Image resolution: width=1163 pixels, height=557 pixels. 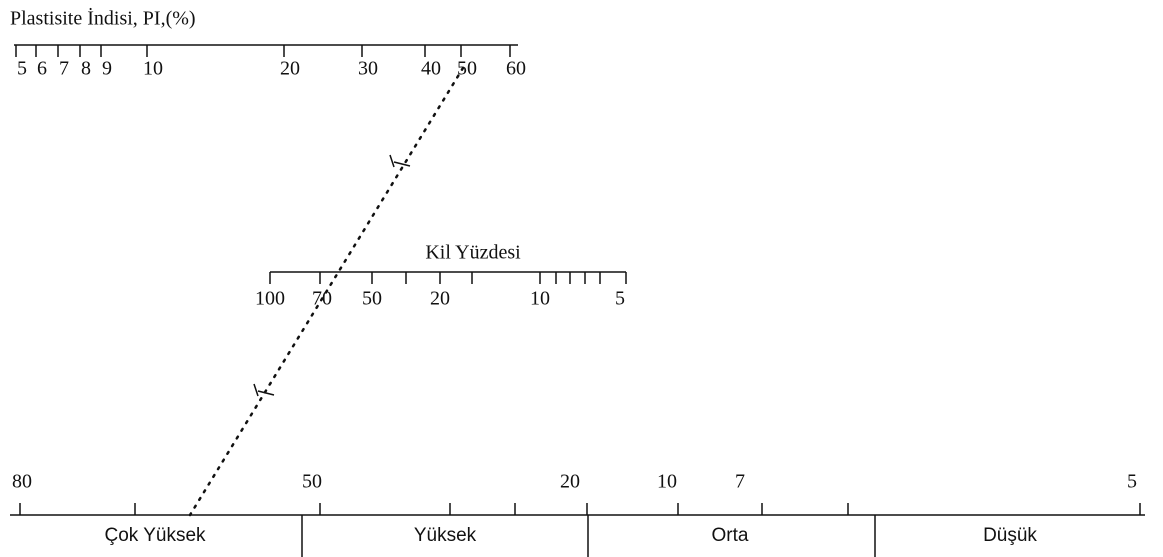 I want to click on activity-class: Düşük, so click(x=1010, y=535).